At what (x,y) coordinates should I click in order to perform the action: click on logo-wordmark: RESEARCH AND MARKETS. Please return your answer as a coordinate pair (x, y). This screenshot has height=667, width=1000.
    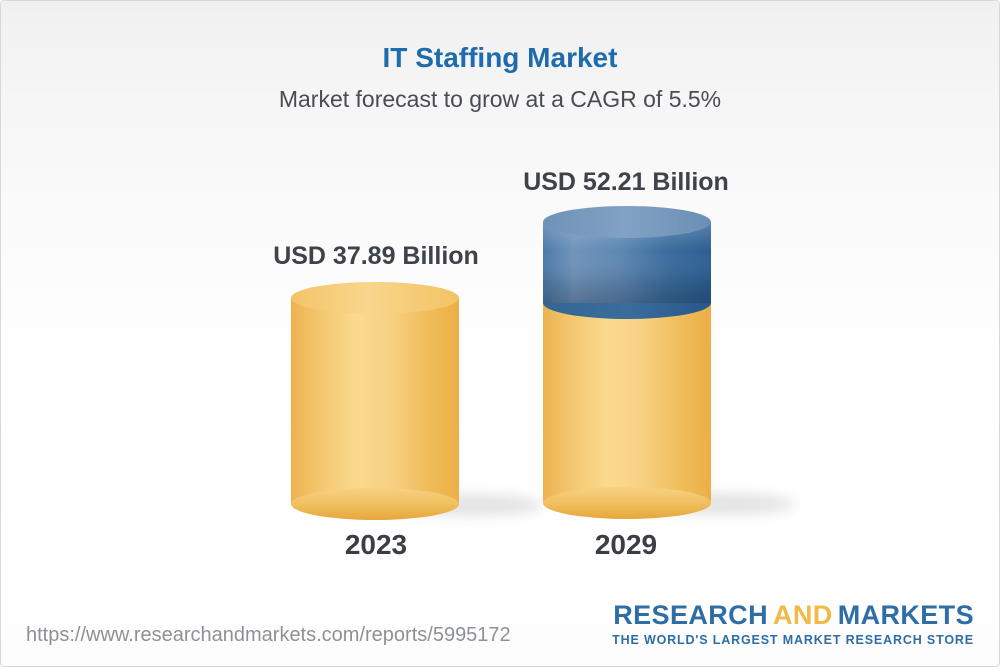
    Looking at the image, I should click on (793, 615).